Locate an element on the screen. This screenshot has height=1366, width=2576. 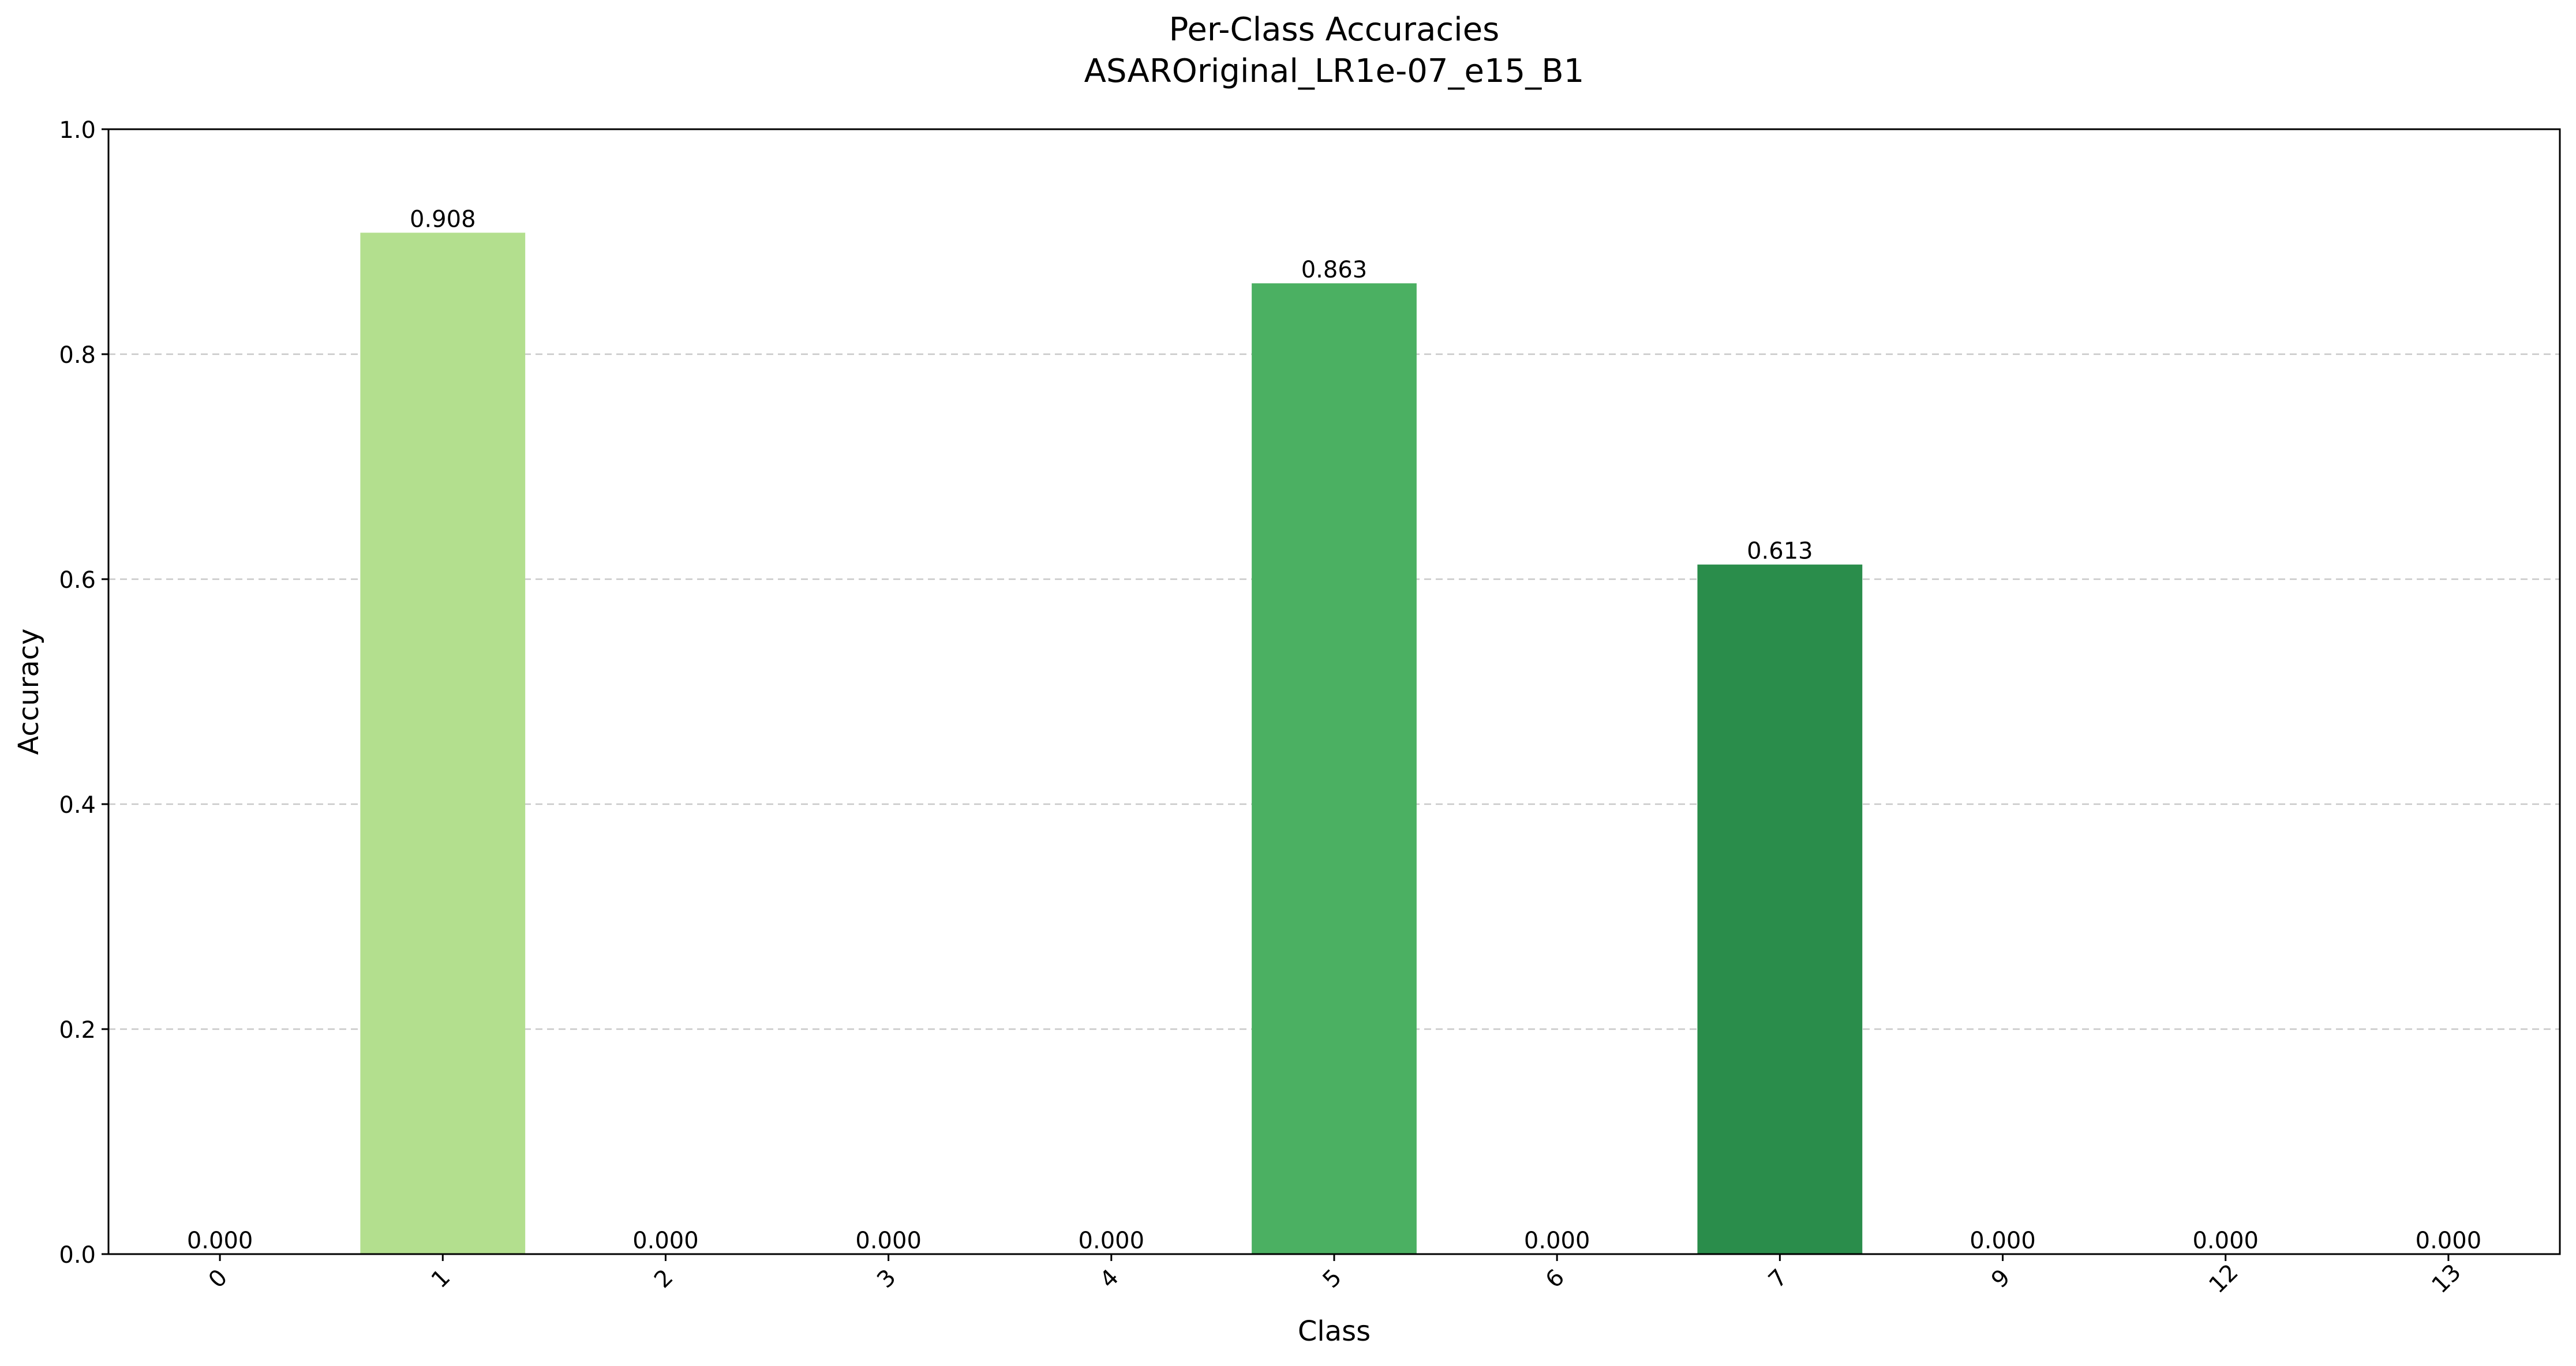
bar-value-label: 0.613 is located at coordinates (1780, 551).